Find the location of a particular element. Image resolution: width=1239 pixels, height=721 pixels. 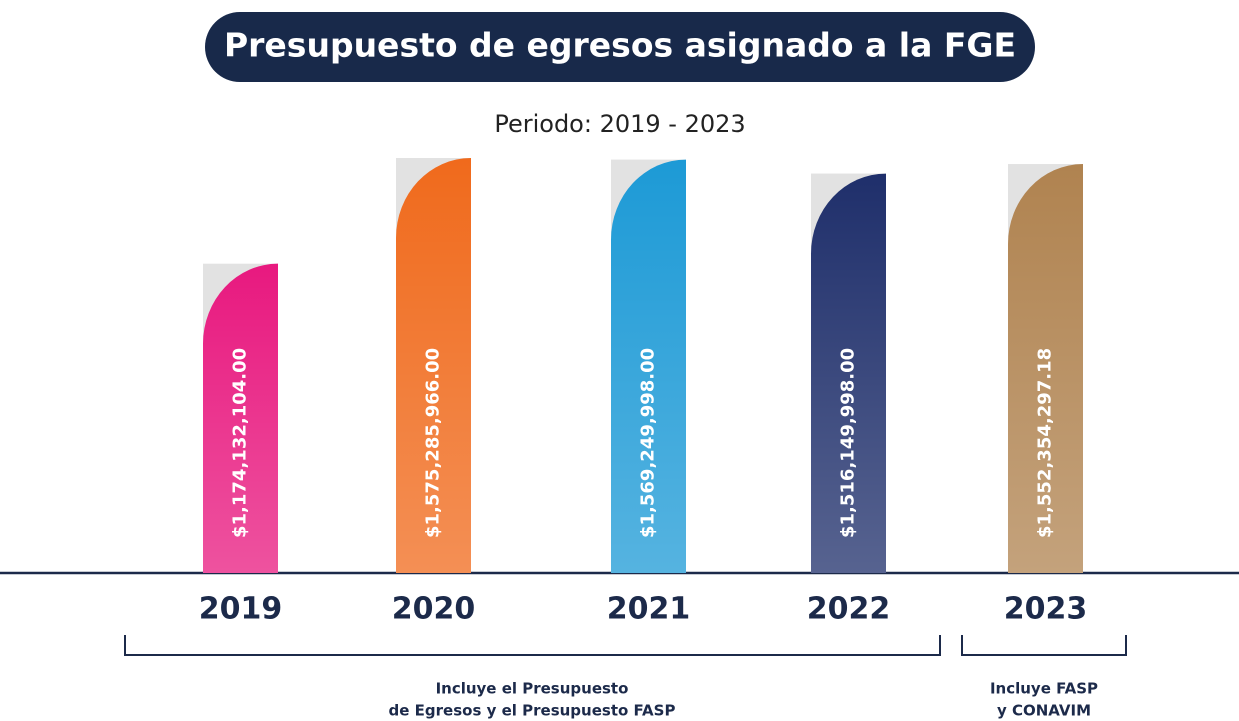

annotation: Incluye el Presupuesto is located at coordinates (532, 689).